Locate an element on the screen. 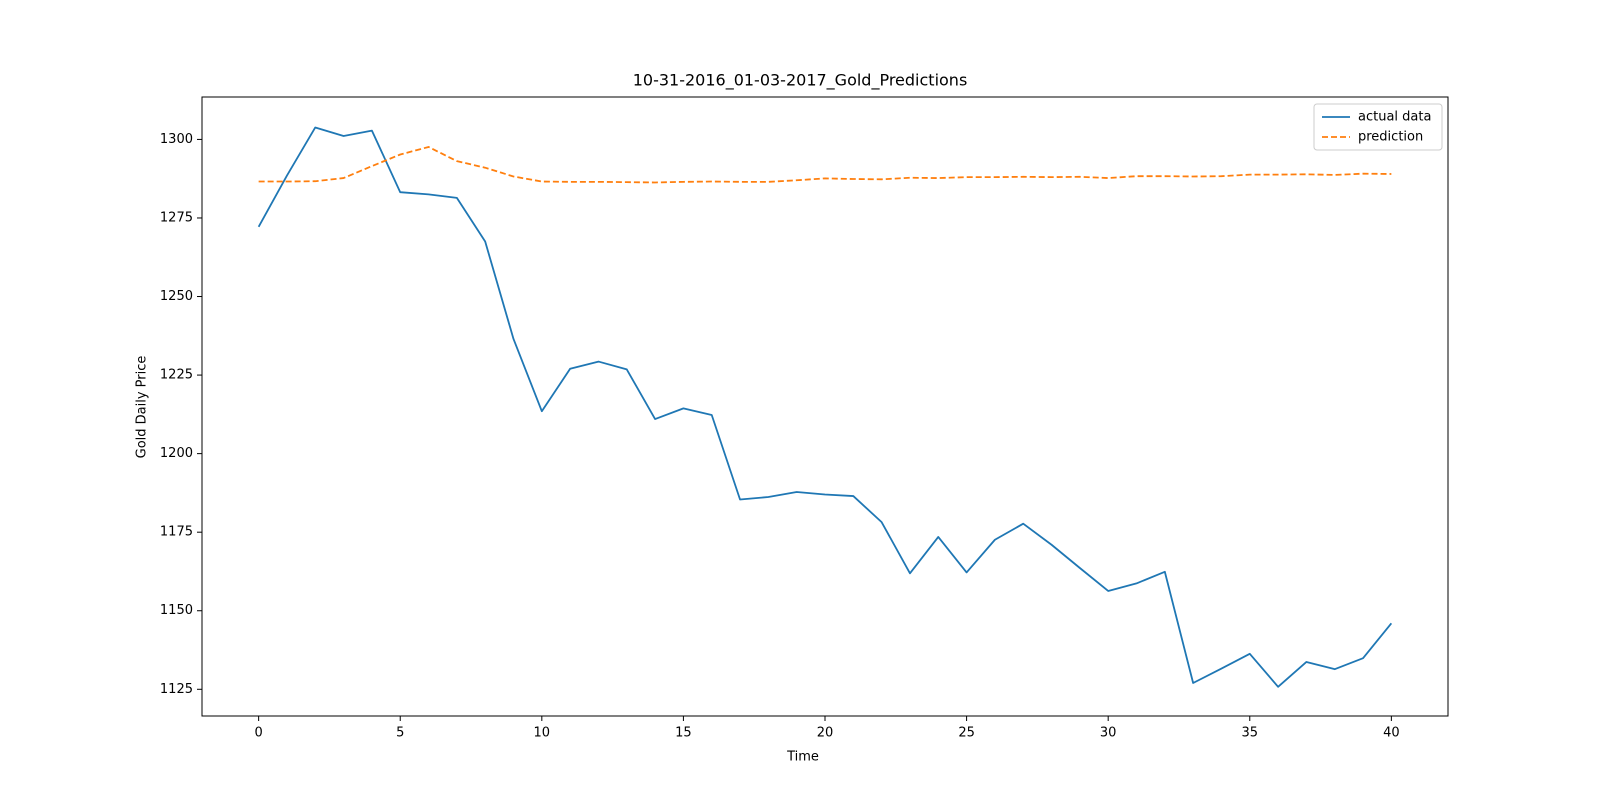 Image resolution: width=1600 pixels, height=800 pixels. y-tick-label: 1200 is located at coordinates (176, 453).